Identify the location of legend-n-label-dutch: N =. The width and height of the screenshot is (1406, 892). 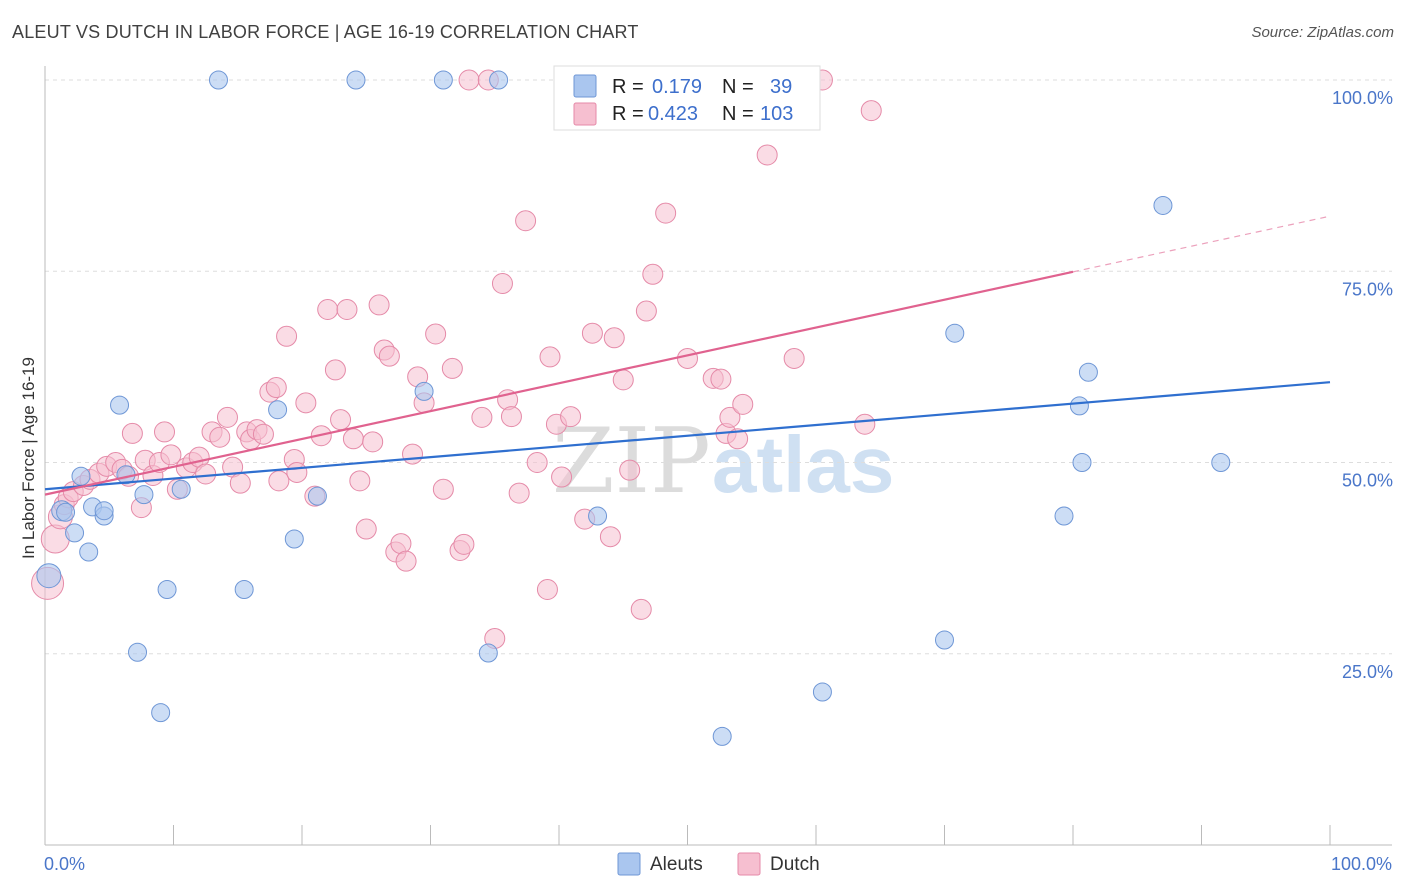
(738, 114).